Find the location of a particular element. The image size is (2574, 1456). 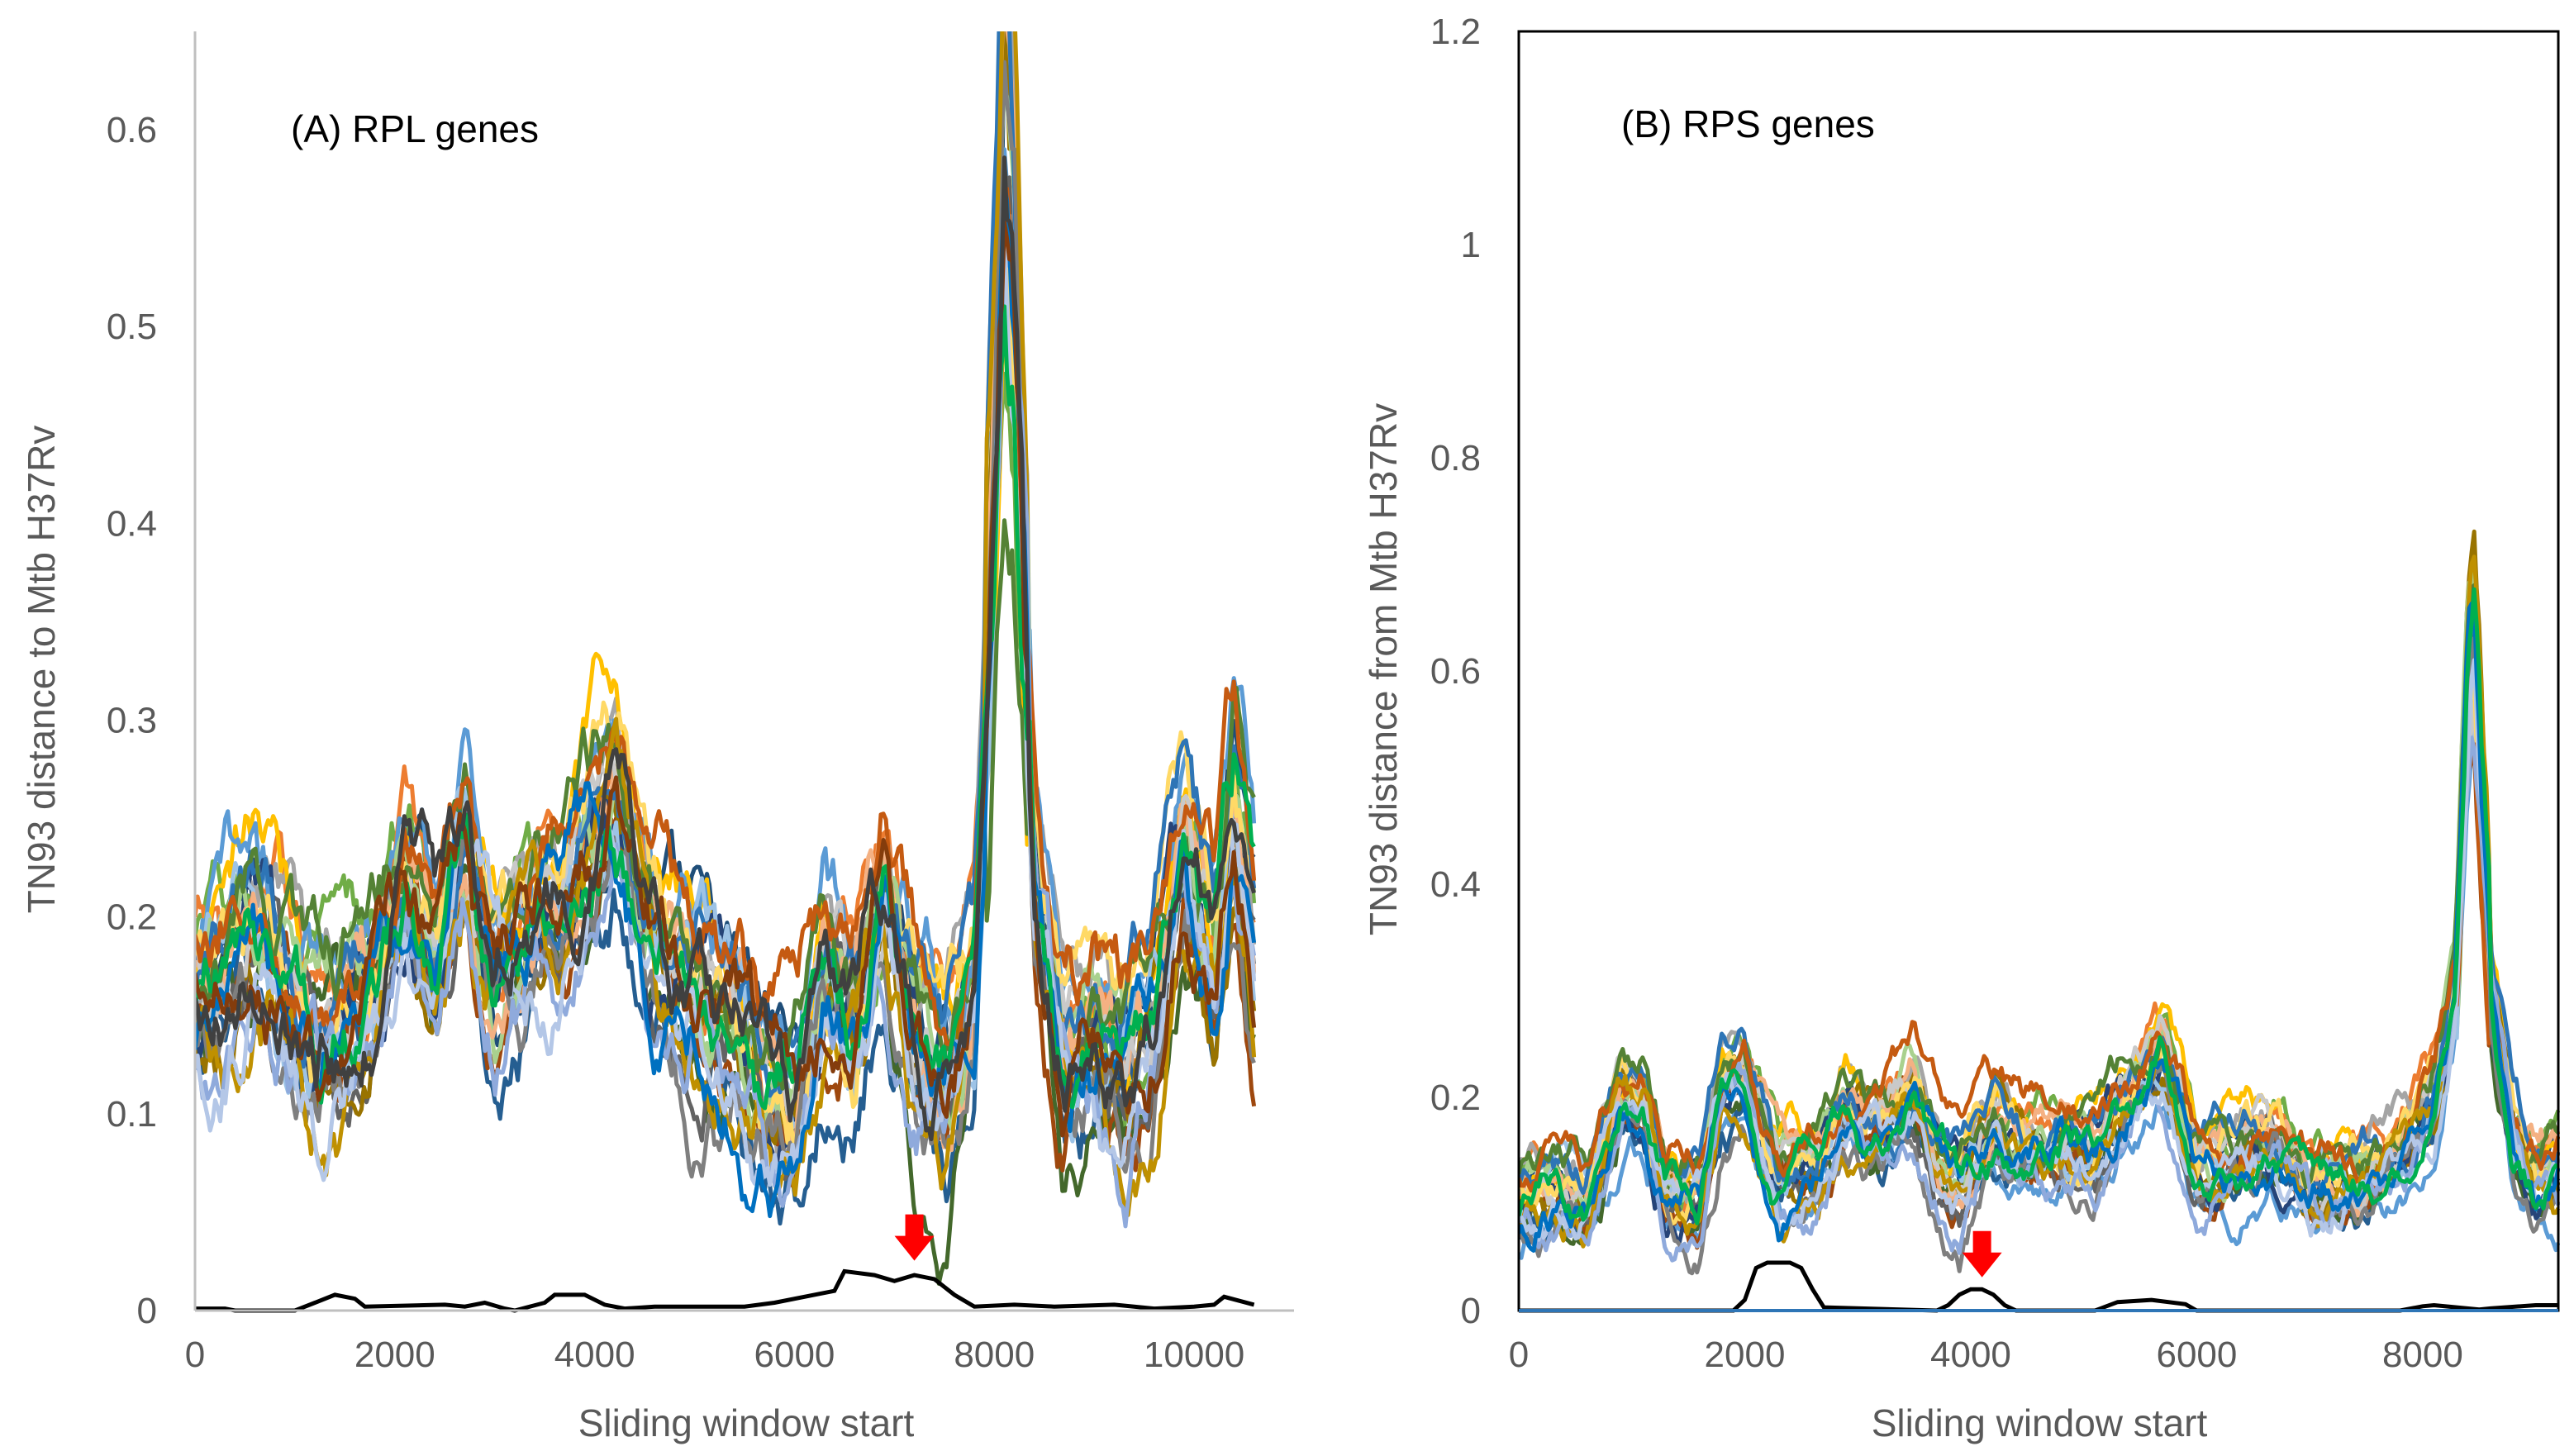

x-tick-label-a-2: 4000 is located at coordinates (594, 1355).